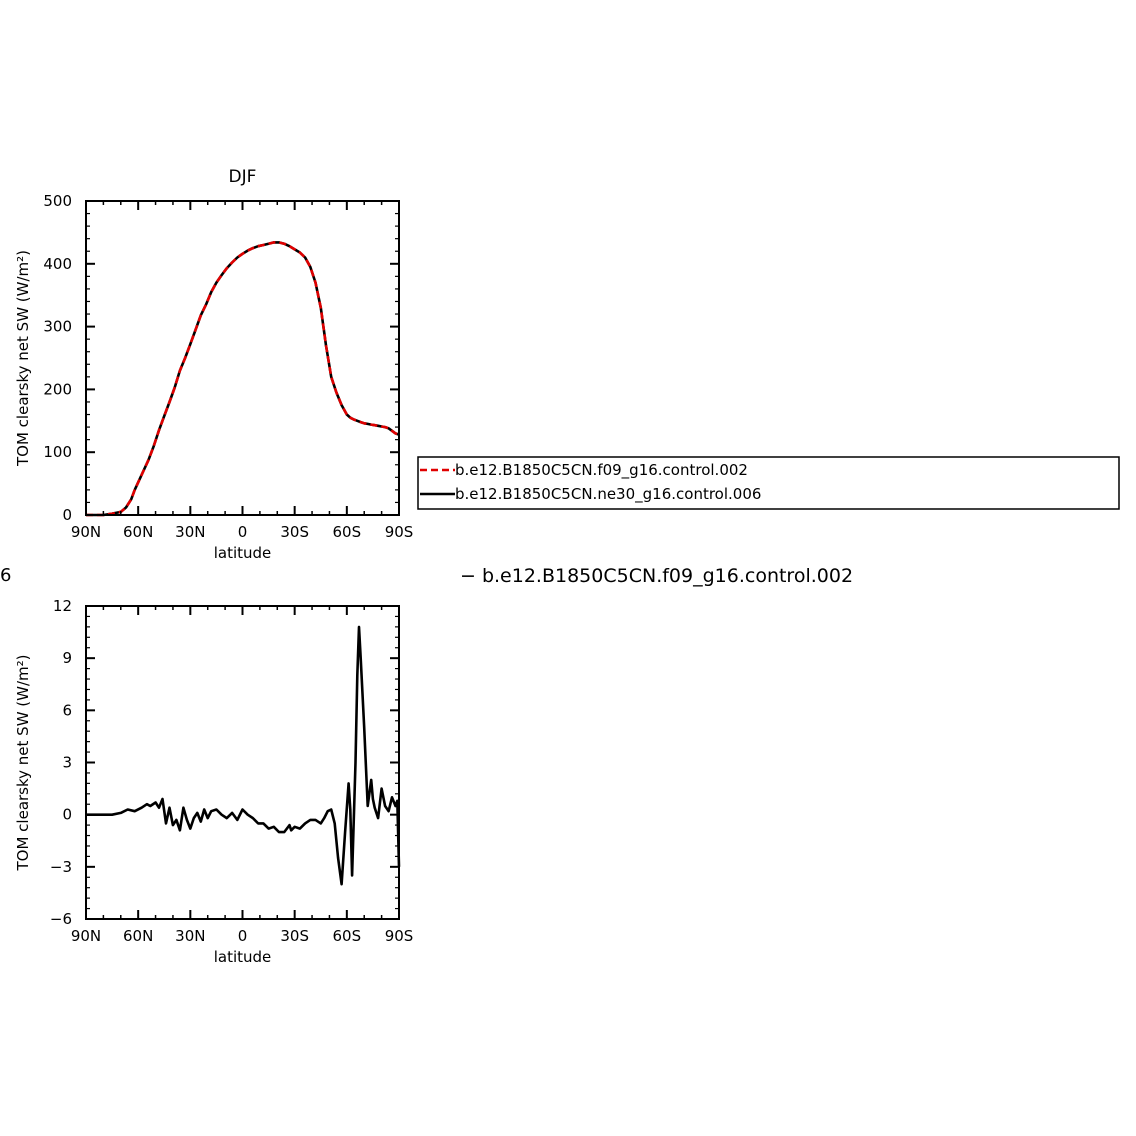  Describe the element at coordinates (67, 658) in the screenshot. I see `y-tick-label: 9` at that location.